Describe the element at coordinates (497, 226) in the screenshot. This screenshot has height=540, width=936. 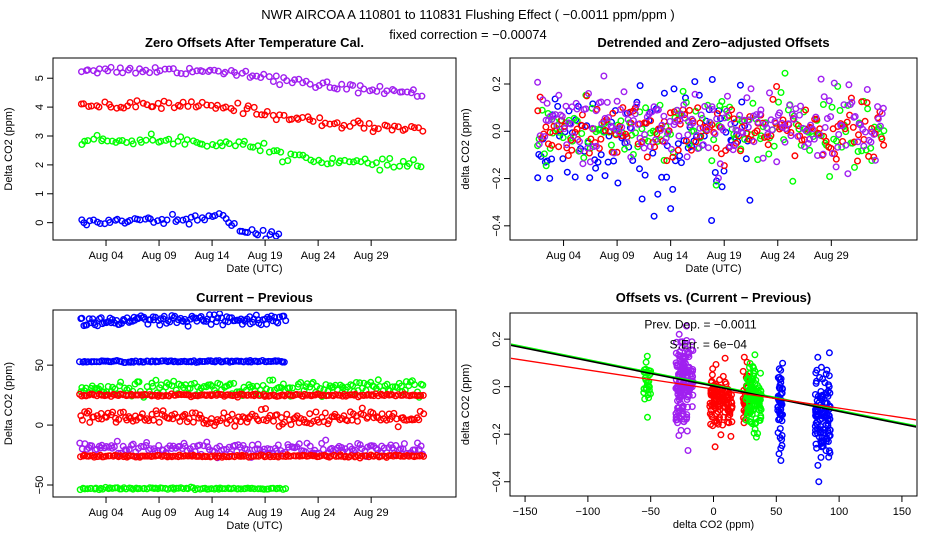
I see `y-tick-label: −0.4` at that location.